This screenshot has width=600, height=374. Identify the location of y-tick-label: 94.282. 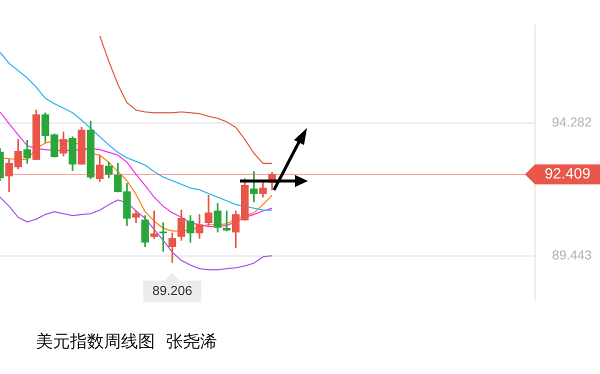
(572, 122).